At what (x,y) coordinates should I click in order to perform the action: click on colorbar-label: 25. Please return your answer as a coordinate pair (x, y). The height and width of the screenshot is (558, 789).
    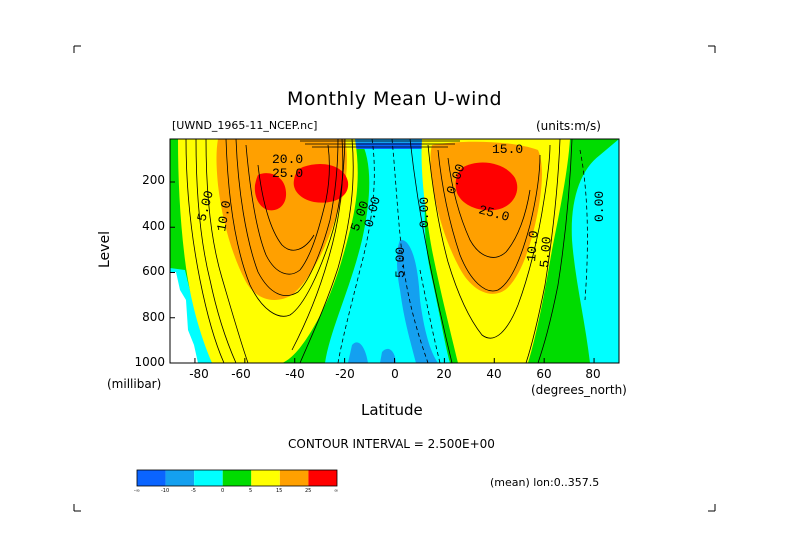
    Looking at the image, I should click on (308, 491).